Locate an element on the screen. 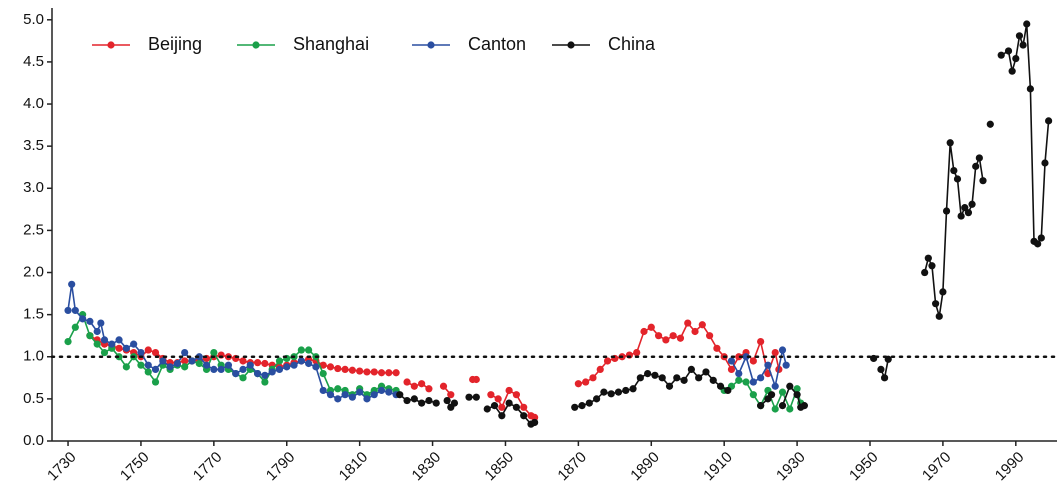 The height and width of the screenshot is (498, 1057). y-tick-label: 3.0 is located at coordinates (33, 187).